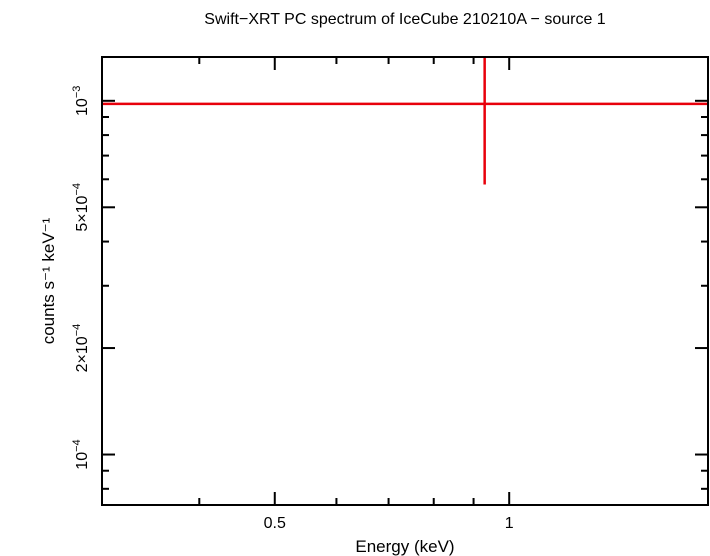  I want to click on y-tick-label: 10−4, so click(81, 454).